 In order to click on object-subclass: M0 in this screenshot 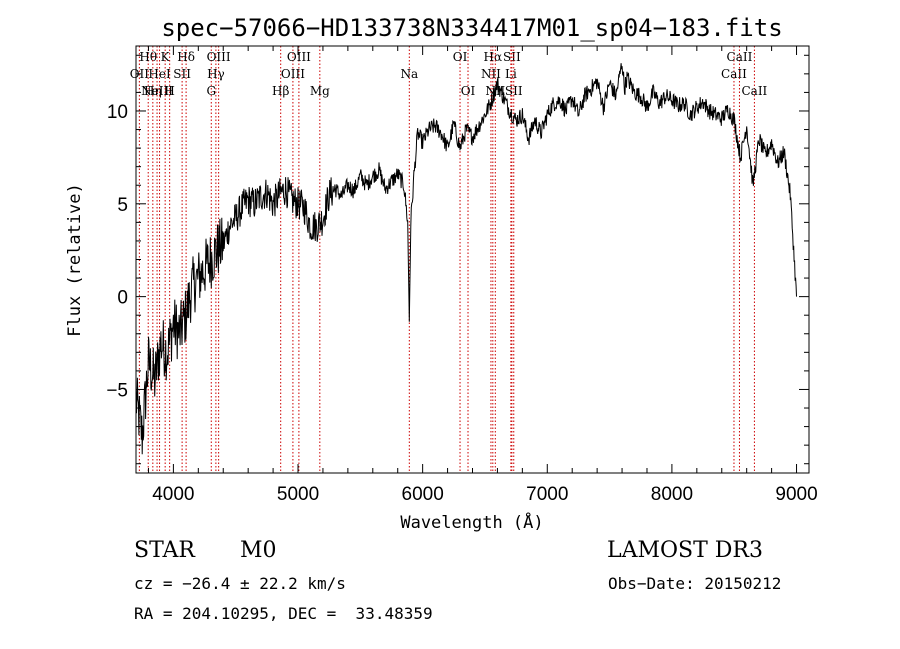, I will do `click(258, 550)`.